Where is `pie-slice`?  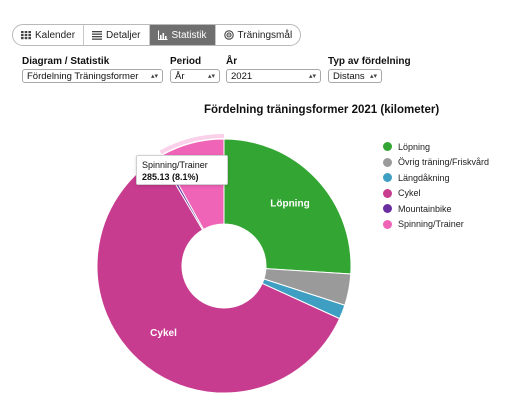 pie-slice is located at coordinates (287, 206).